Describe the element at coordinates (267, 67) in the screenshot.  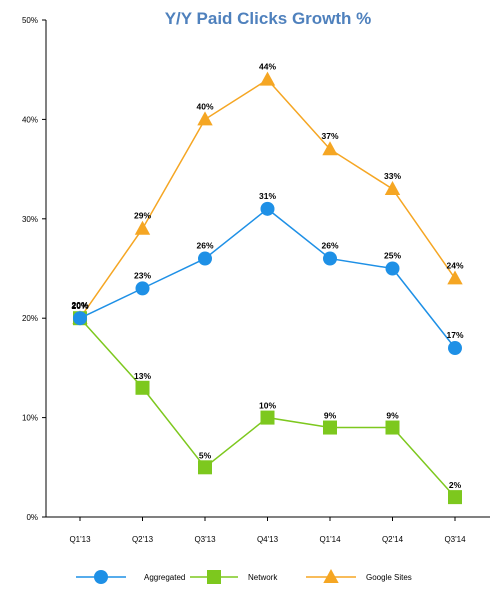
I see `data-label: 44%` at that location.